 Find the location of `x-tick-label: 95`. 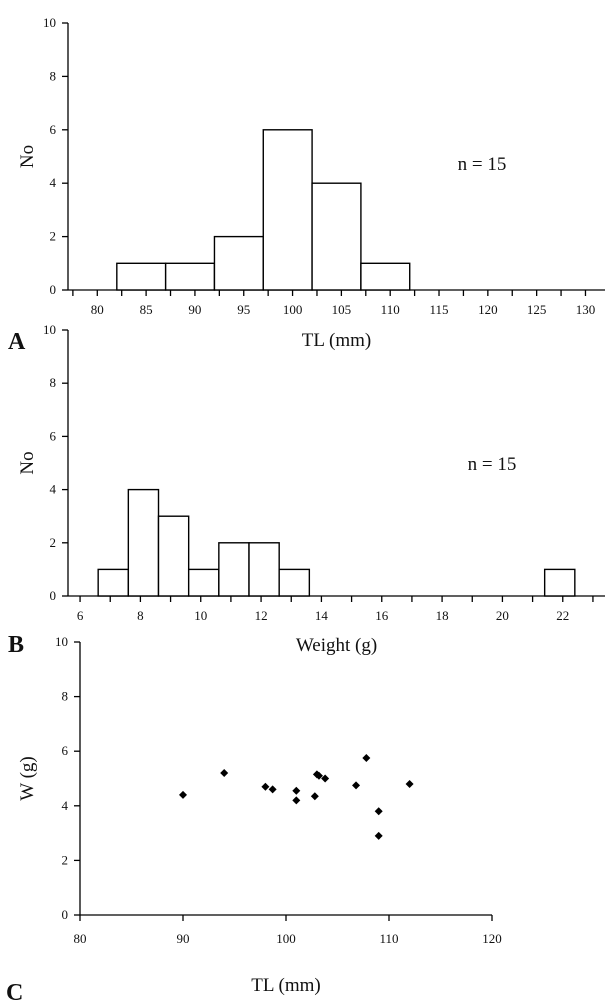

x-tick-label: 95 is located at coordinates (243, 309).